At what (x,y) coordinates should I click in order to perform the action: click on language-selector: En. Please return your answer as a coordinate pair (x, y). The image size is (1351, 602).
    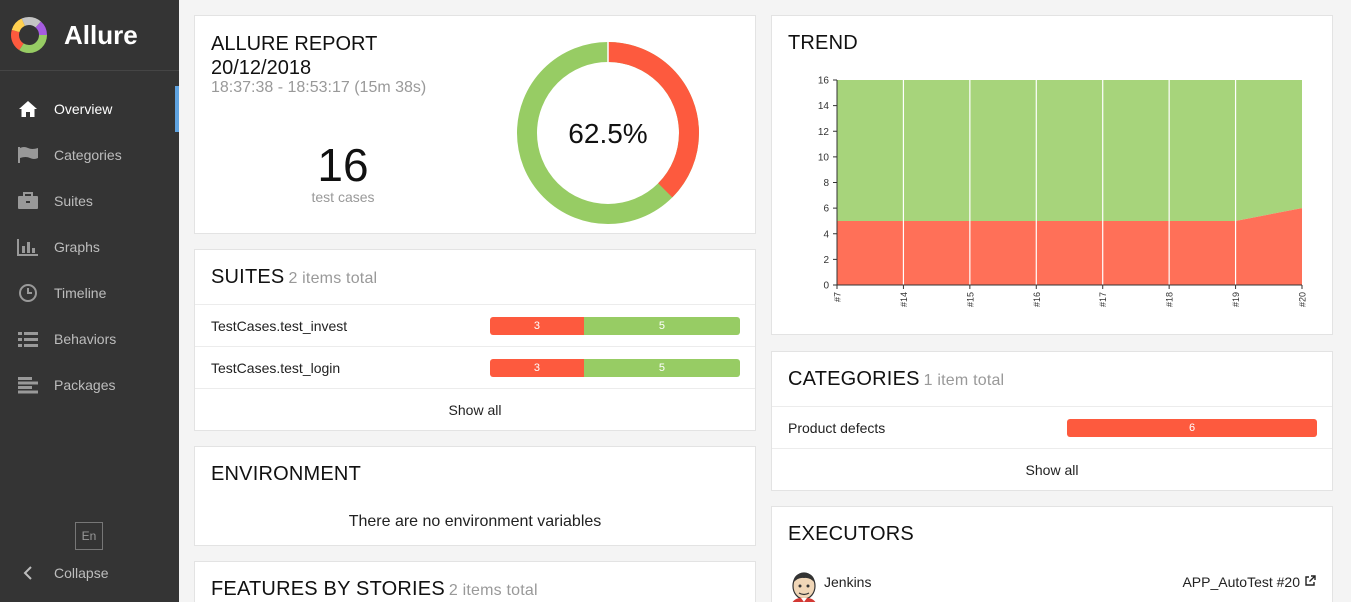
    Looking at the image, I should click on (89, 536).